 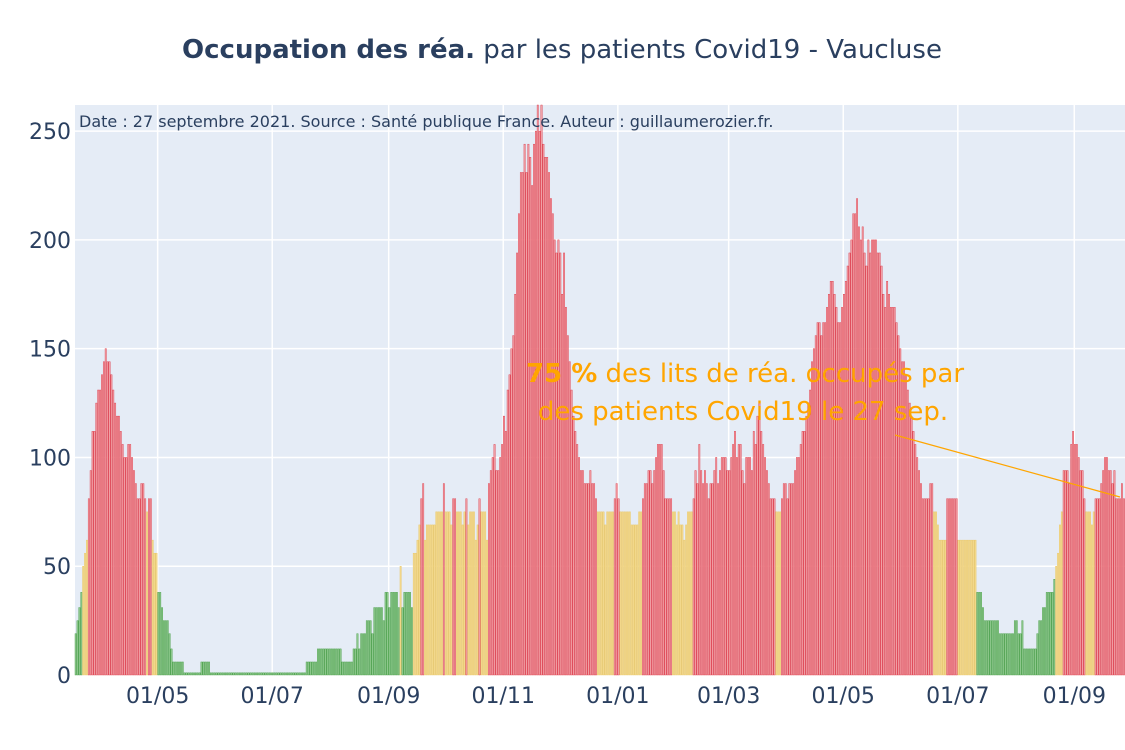 I want to click on y-tick-label: 150, so click(x=50, y=350).